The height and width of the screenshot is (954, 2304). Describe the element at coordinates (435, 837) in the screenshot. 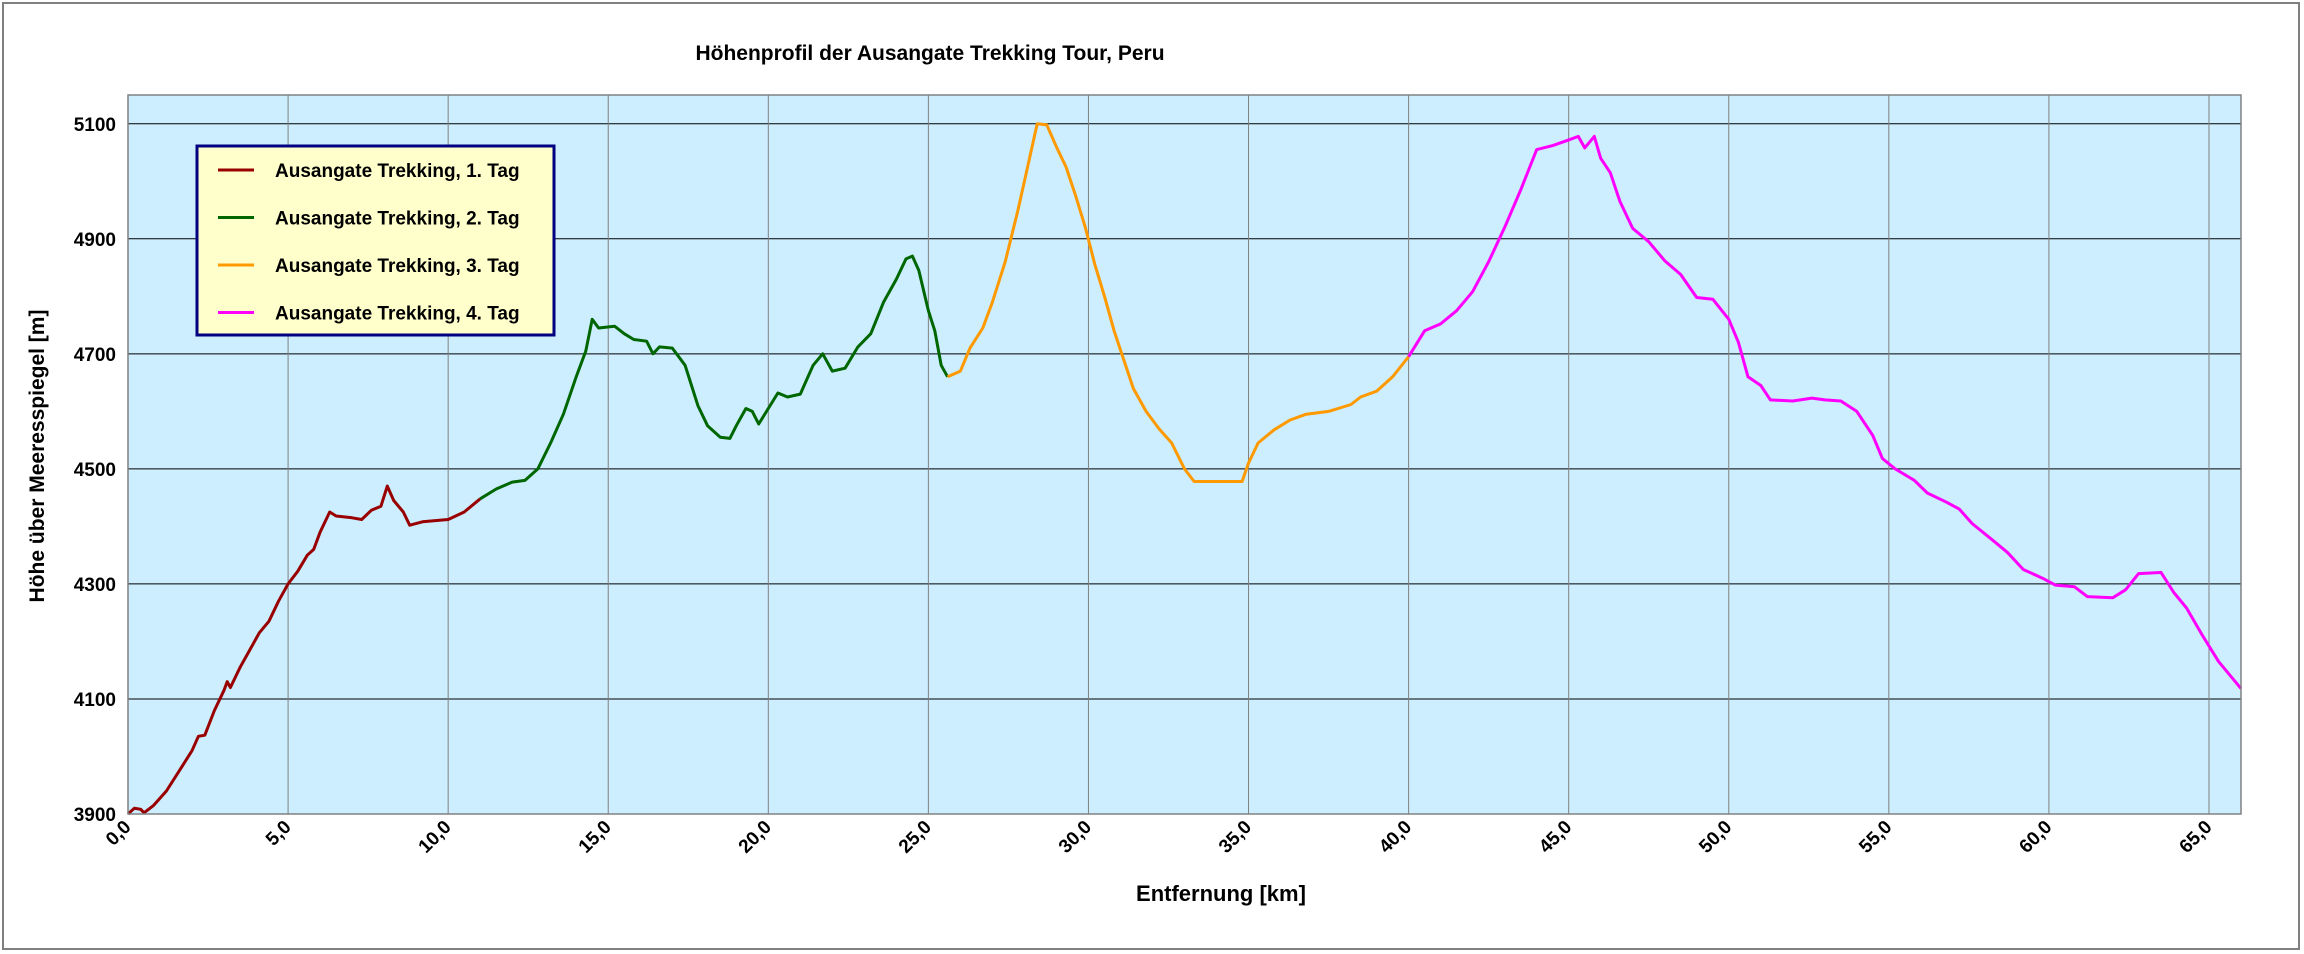

I see `x-tick-label: 10,0` at that location.